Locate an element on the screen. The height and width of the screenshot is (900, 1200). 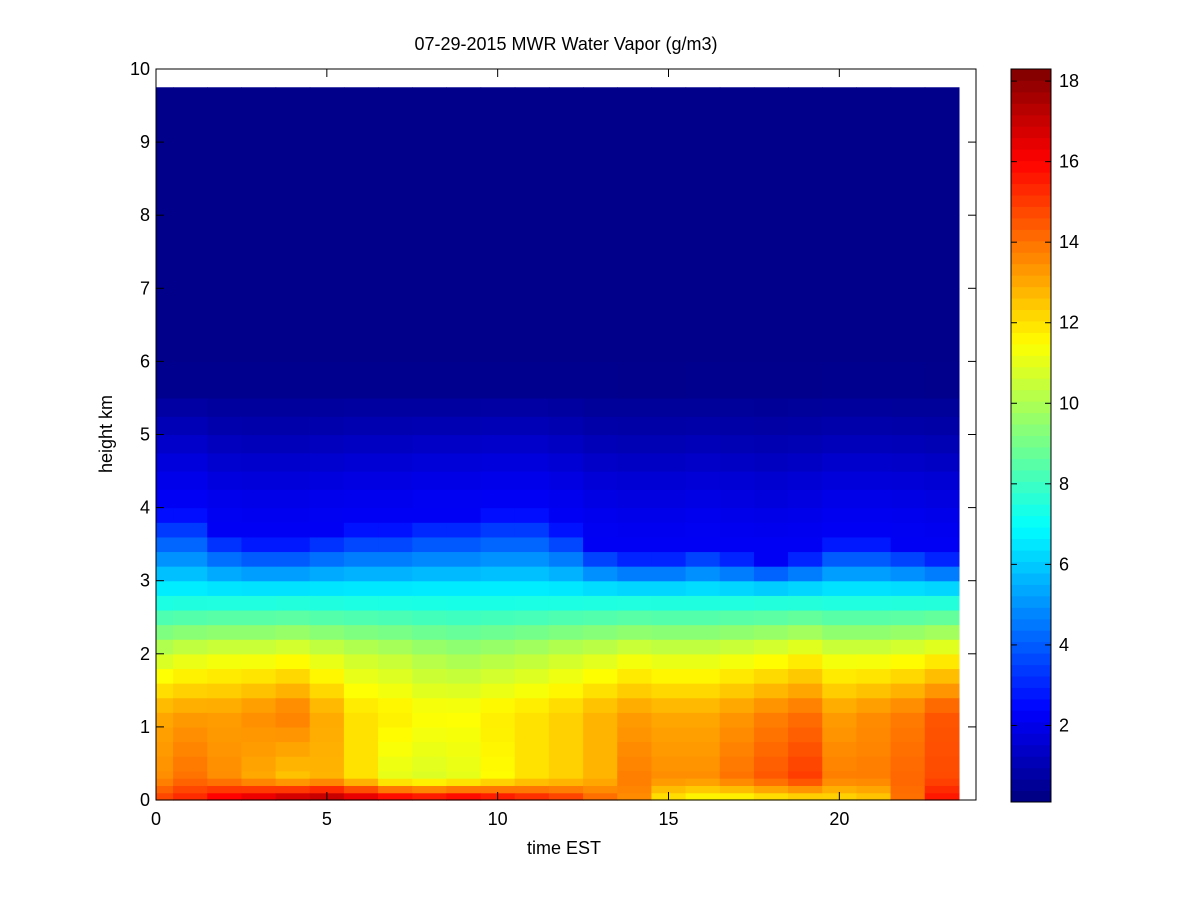
colorbar-tick-label: 2 is located at coordinates (1064, 725).